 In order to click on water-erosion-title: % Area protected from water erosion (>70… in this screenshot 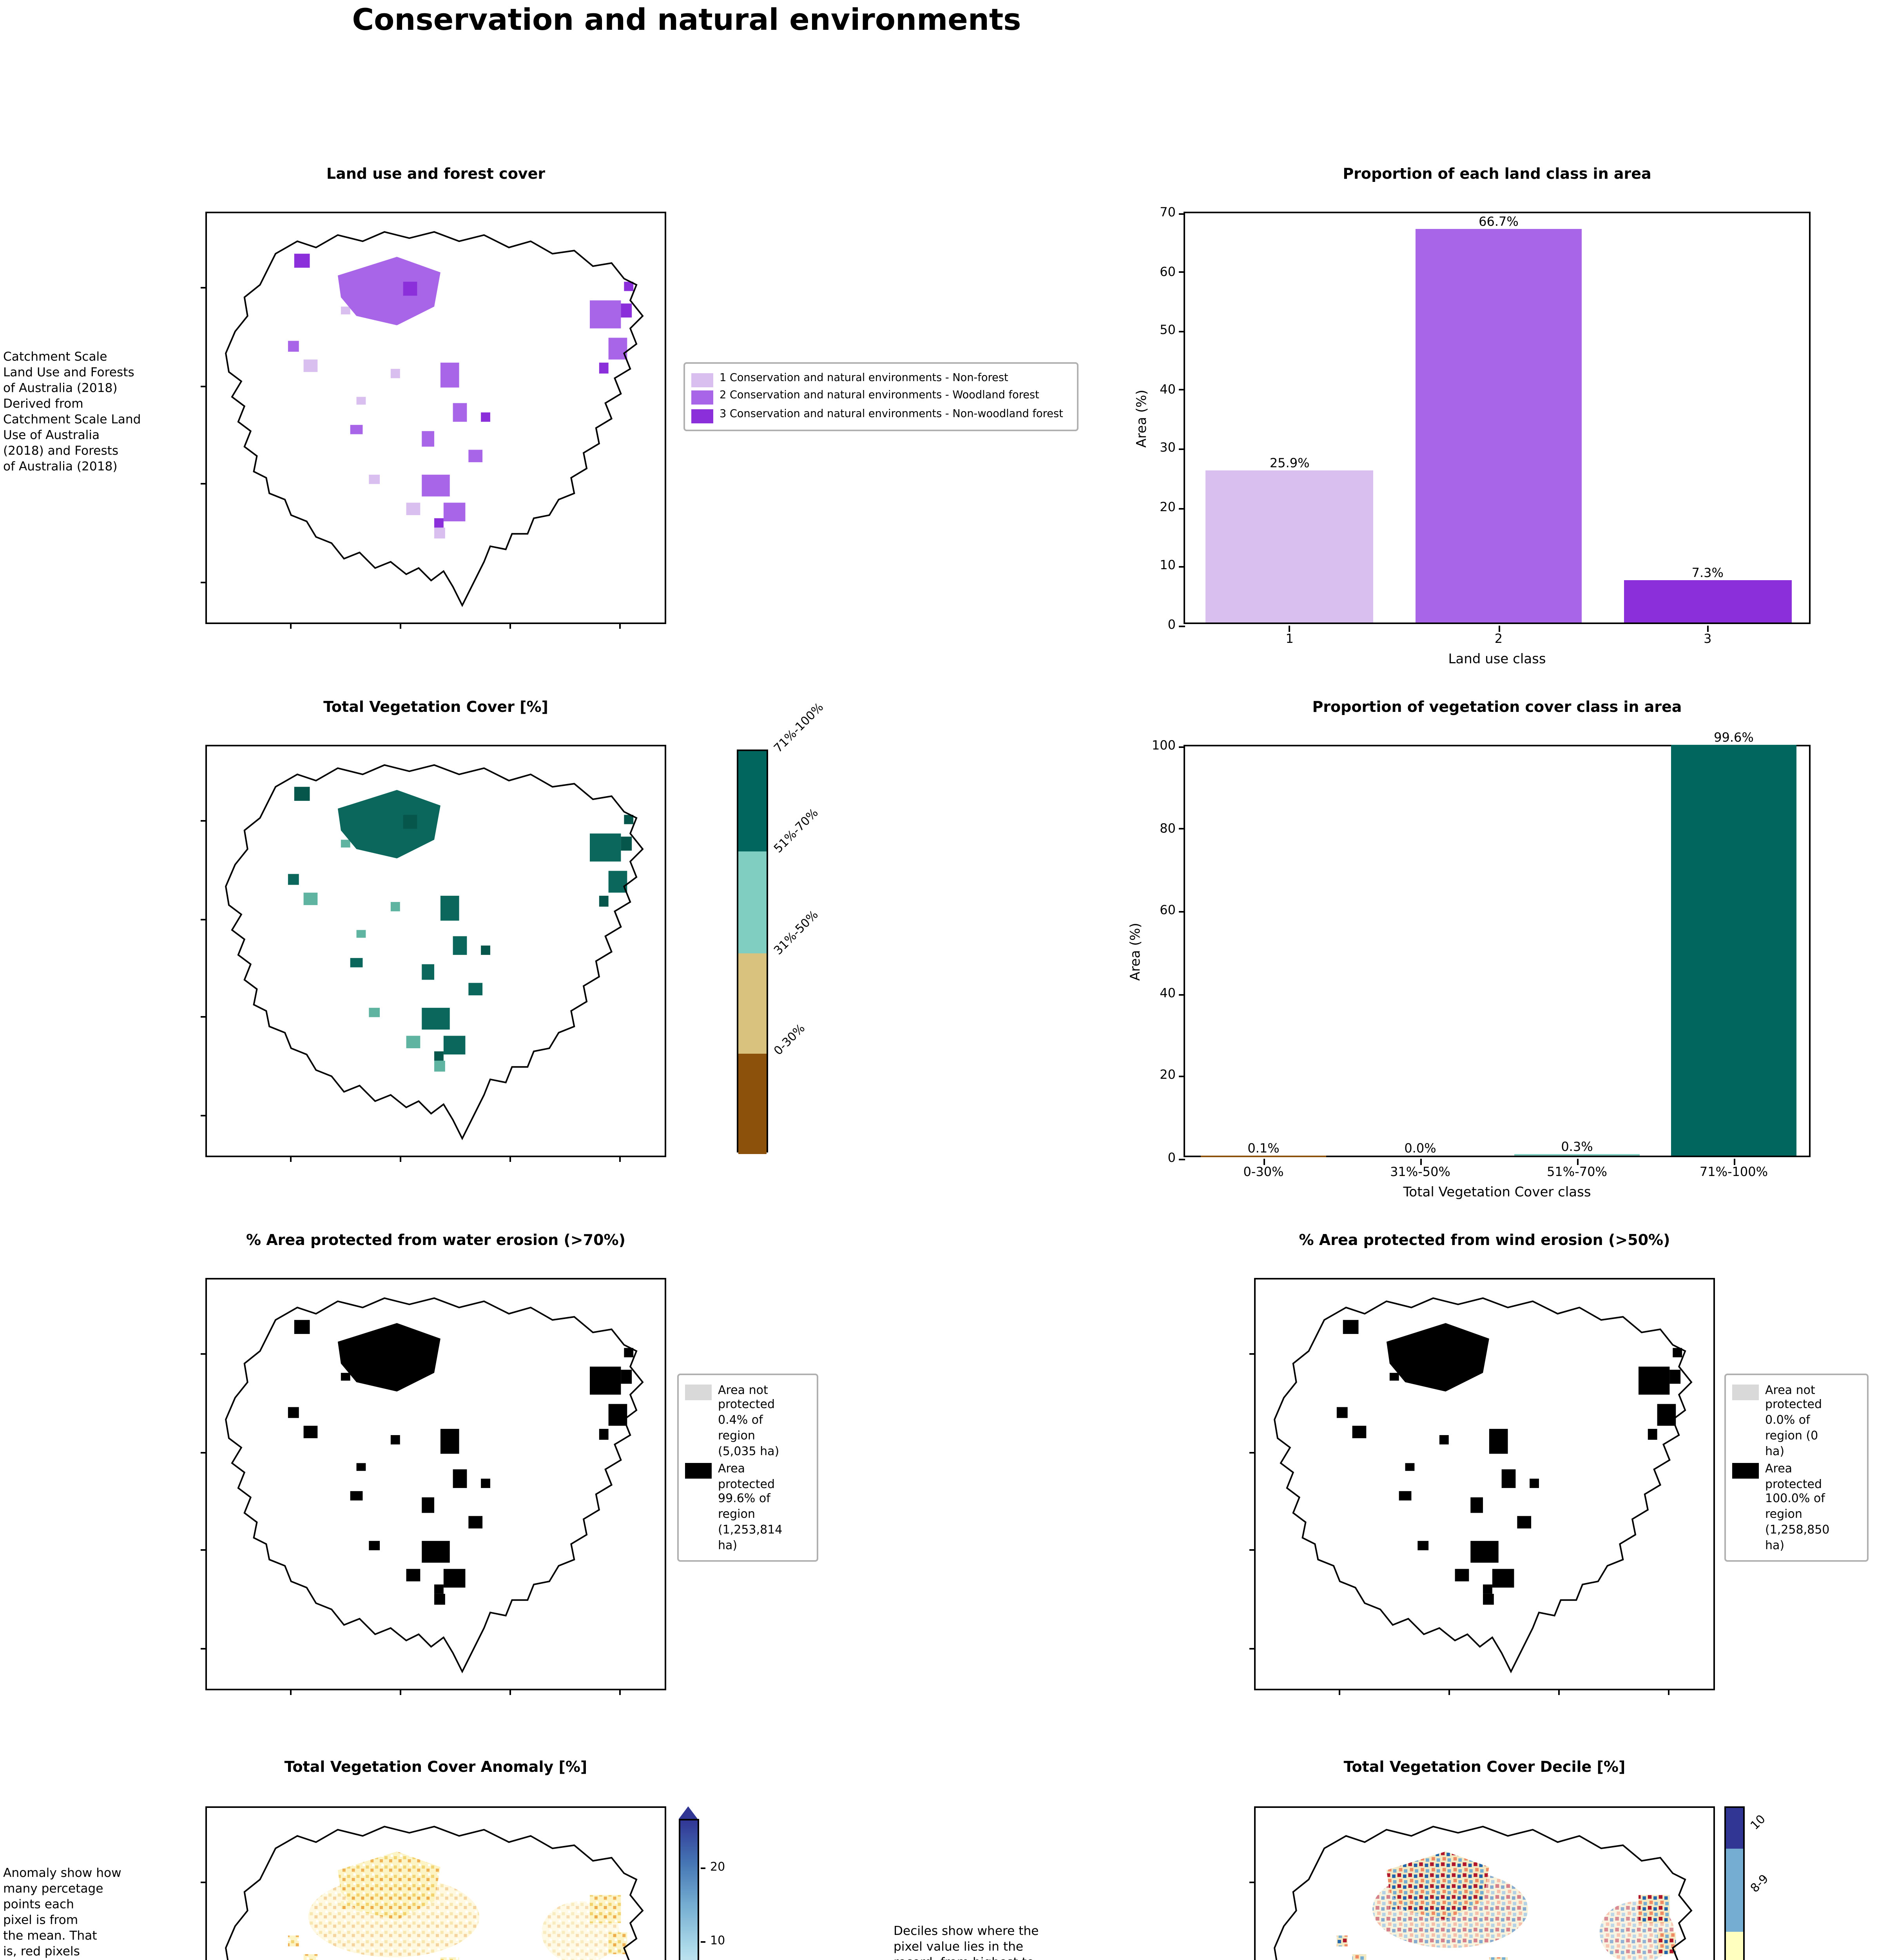, I will do `click(435, 1241)`.